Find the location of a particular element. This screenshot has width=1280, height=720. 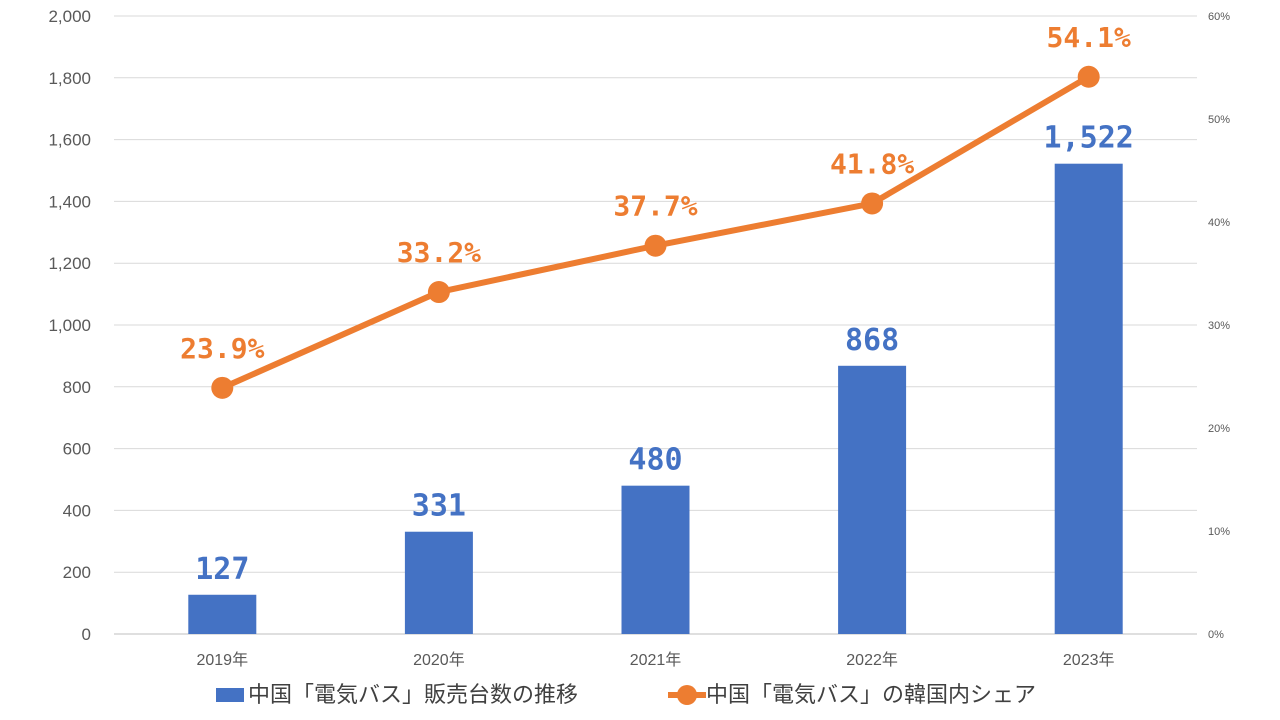

x-axis-tick-label: 2020年 is located at coordinates (439, 660).